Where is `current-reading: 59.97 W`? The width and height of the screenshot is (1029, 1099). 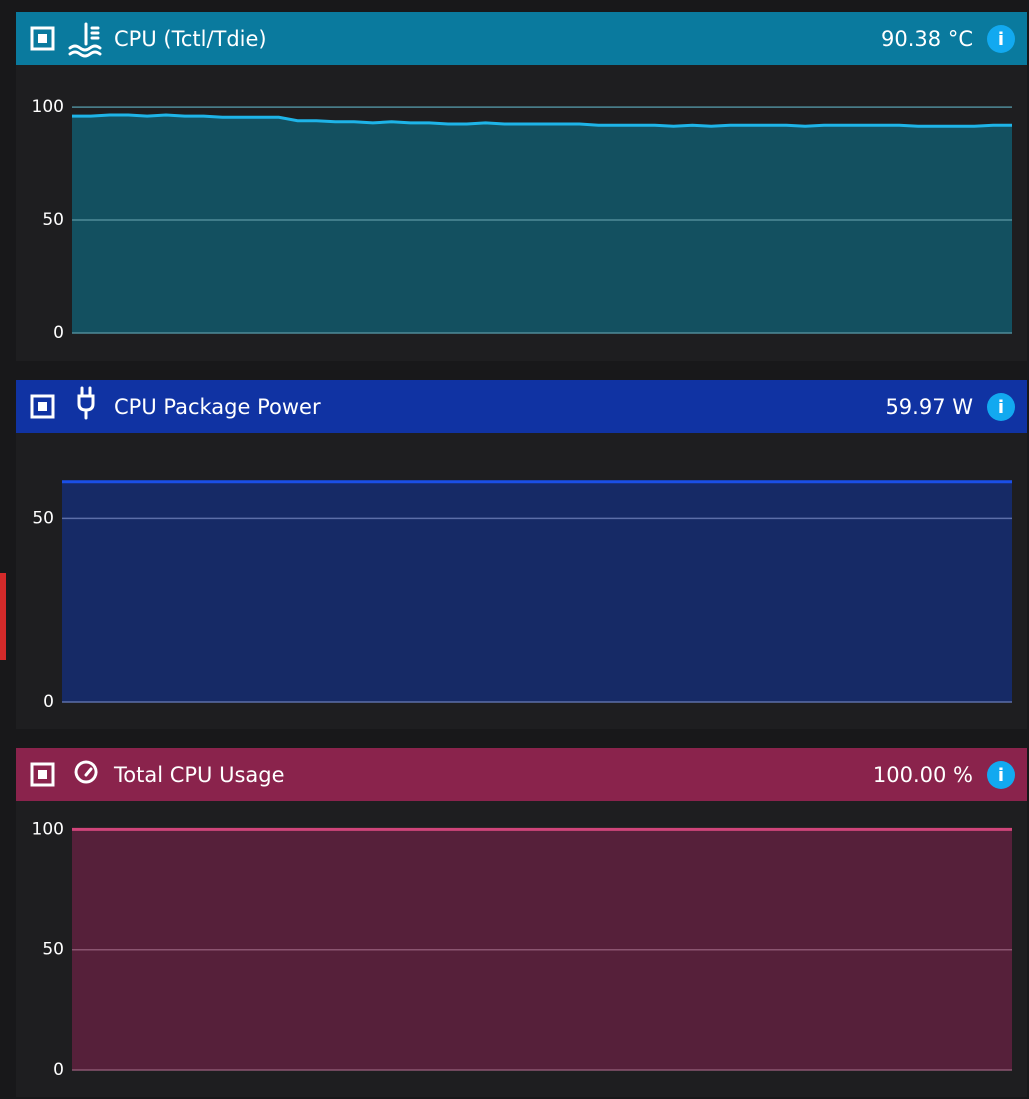
current-reading: 59.97 W is located at coordinates (929, 407).